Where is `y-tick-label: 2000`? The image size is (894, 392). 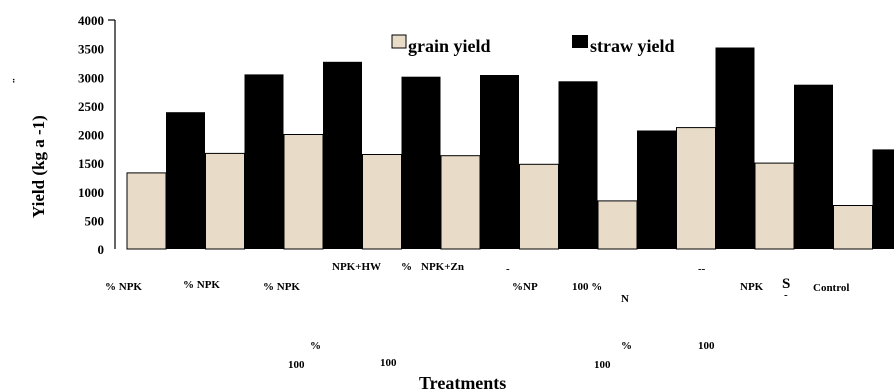
y-tick-label: 2000 is located at coordinates (91, 135).